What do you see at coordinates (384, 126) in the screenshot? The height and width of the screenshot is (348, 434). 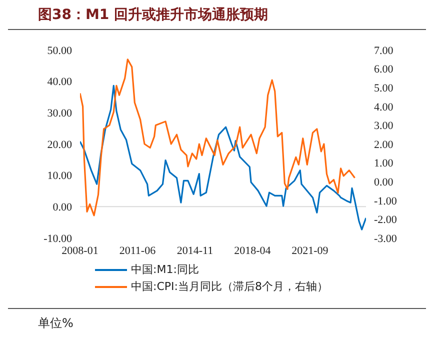 I see `y2-tick-label: 3.00` at bounding box center [384, 126].